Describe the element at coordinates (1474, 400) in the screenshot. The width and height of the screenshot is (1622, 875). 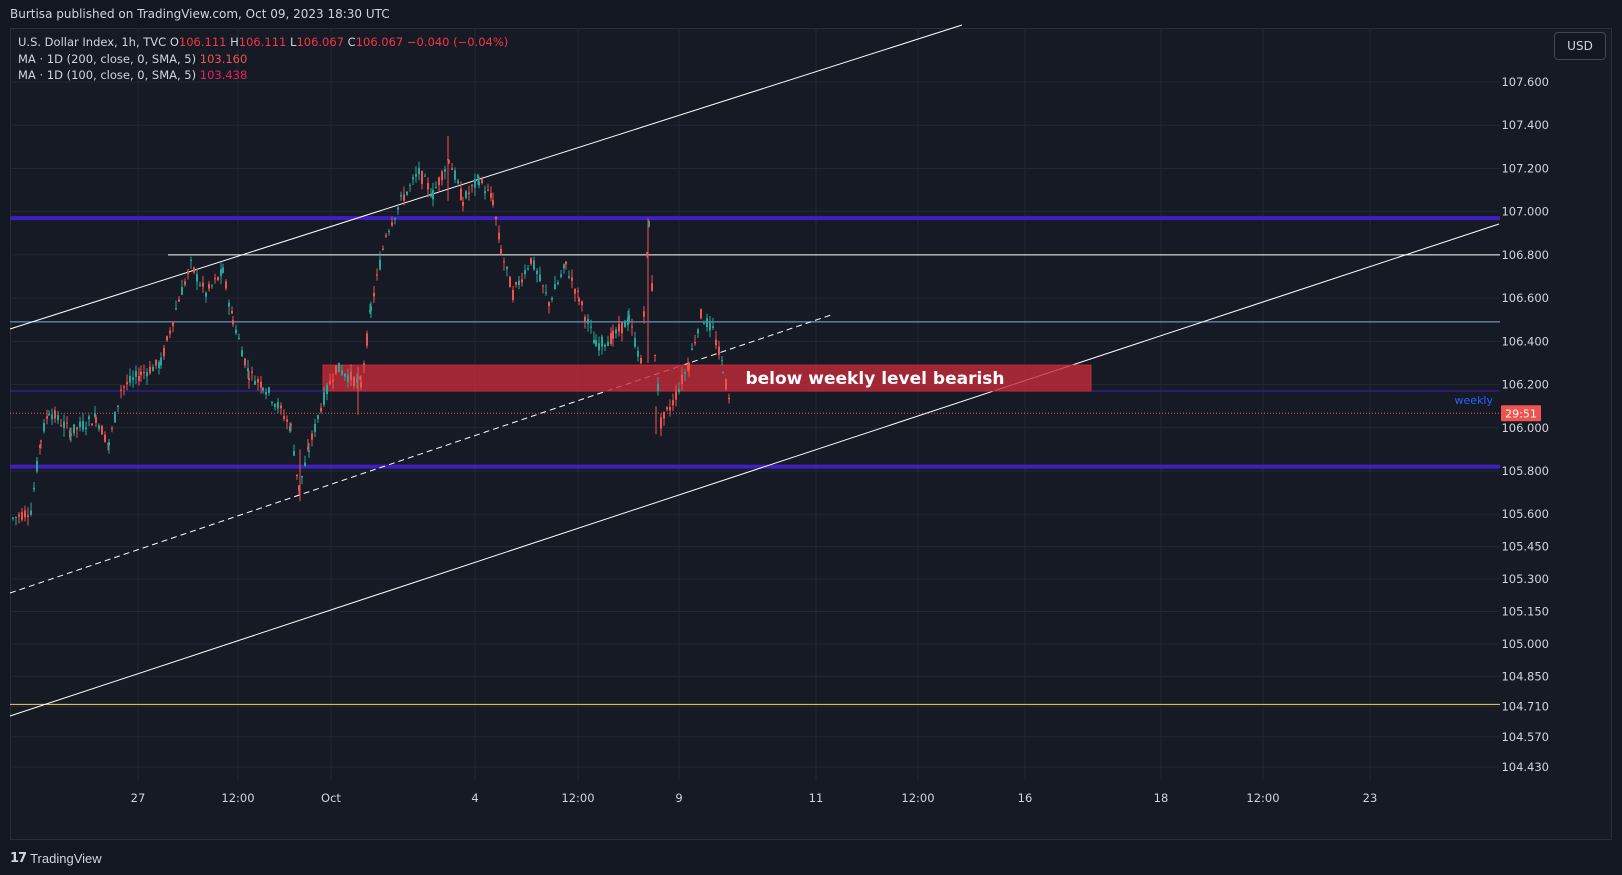
I see `weekly-level-label: weekly` at that location.